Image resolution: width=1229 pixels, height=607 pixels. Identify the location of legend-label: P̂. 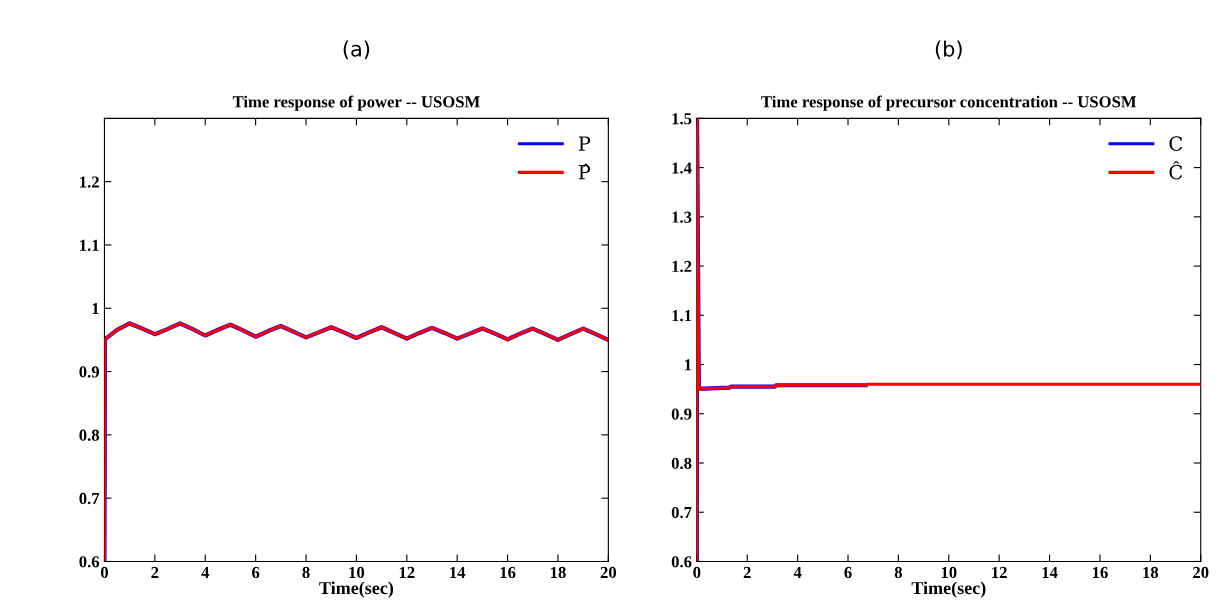
(584, 171).